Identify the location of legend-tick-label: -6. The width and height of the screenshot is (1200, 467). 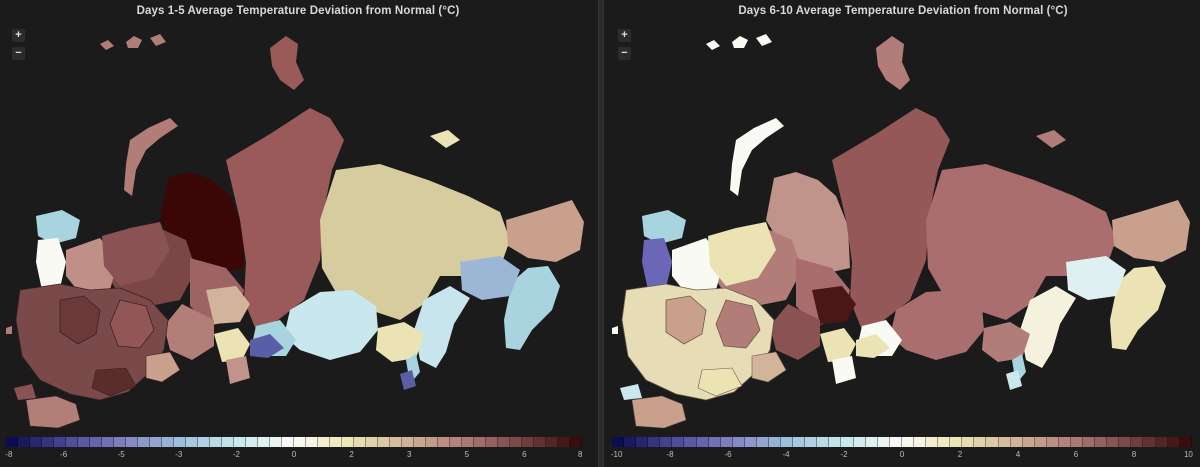
(728, 454).